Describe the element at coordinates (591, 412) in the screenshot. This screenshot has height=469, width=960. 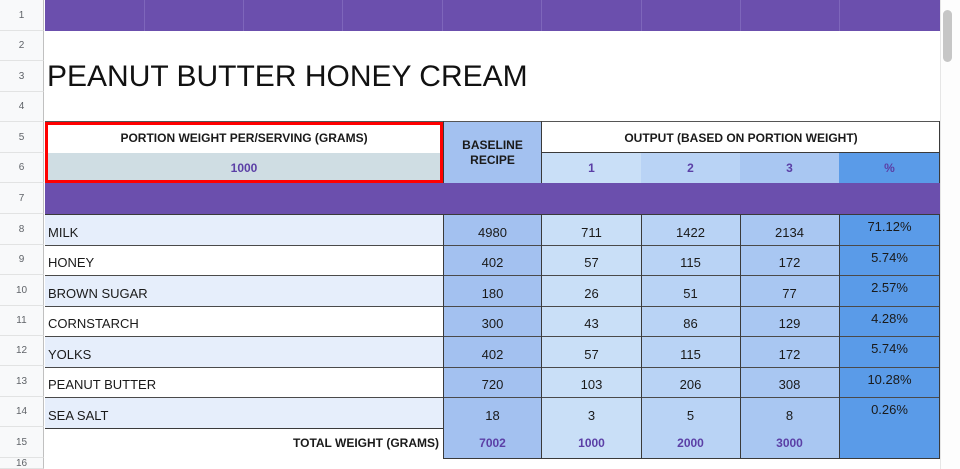
I see `ingredient-output-1: 3` at that location.